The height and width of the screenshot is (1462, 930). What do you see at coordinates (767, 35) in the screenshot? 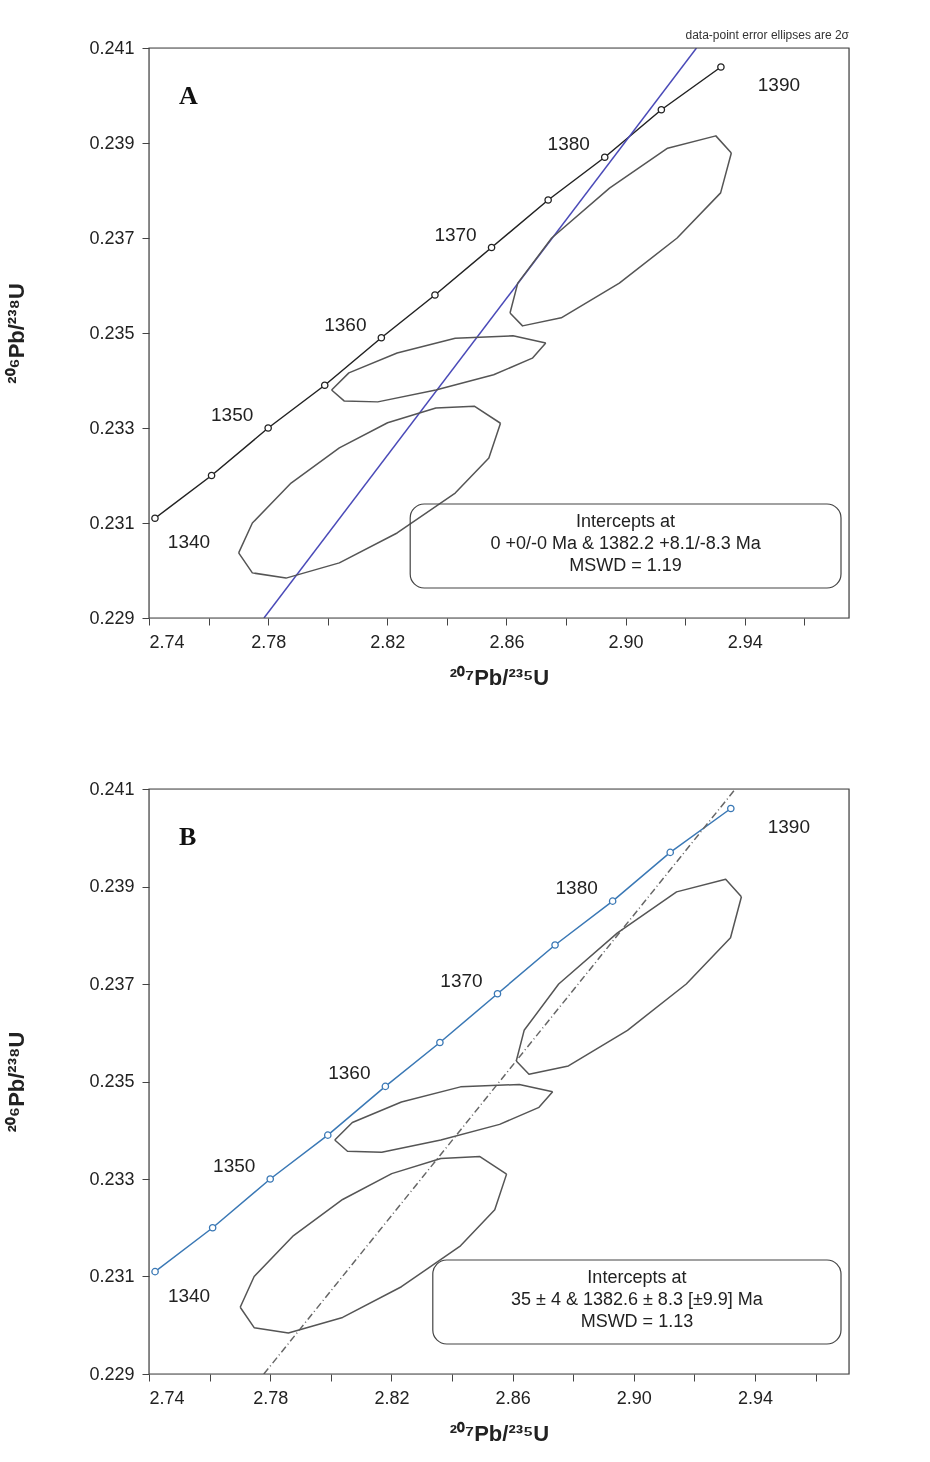
I see `text: data-point error ellipses are 2σ` at bounding box center [767, 35].